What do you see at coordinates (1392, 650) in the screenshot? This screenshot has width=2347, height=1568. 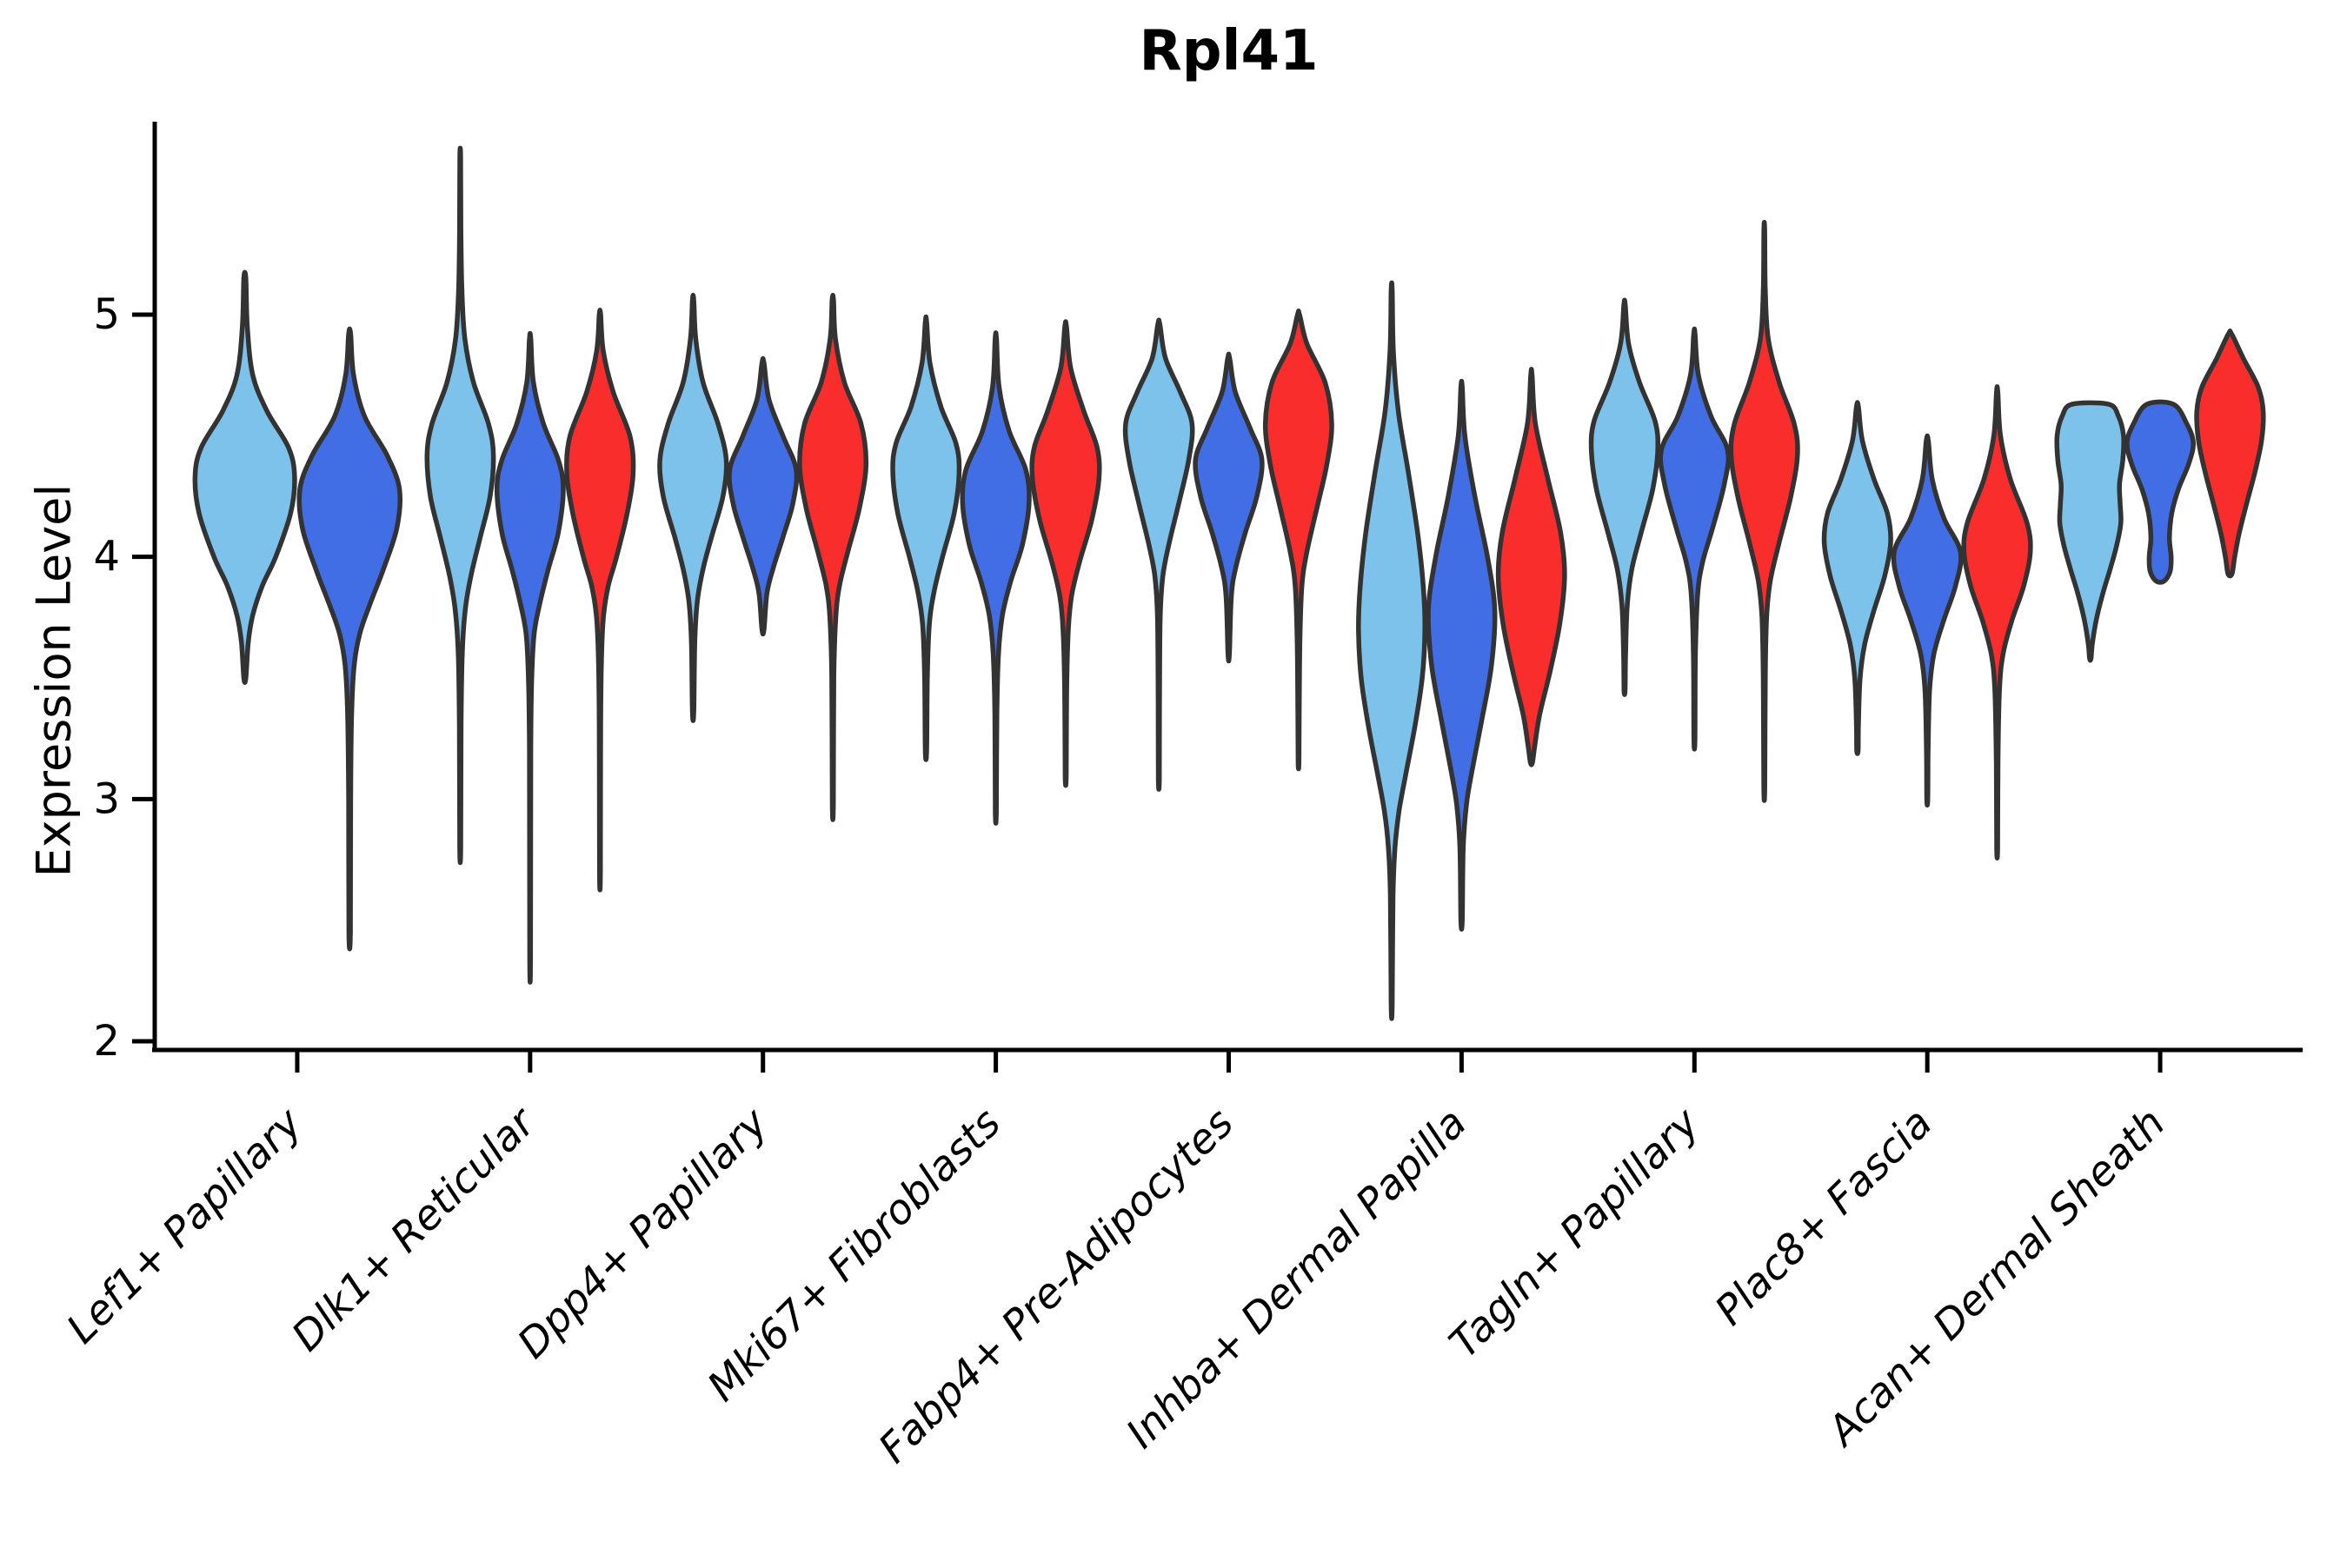 I see `violin-inhba-dermal-papilla-light_blue` at bounding box center [1392, 650].